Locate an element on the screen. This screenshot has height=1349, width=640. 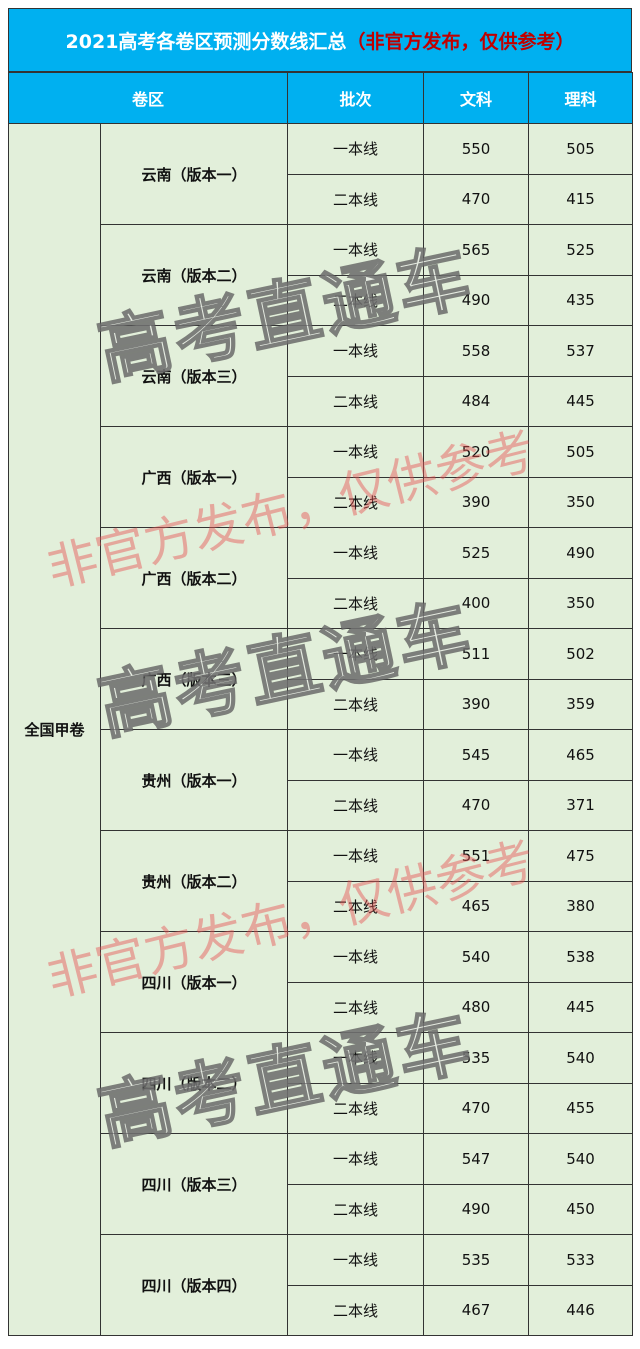
region-cell: 四川（版本一） is located at coordinates (194, 982).